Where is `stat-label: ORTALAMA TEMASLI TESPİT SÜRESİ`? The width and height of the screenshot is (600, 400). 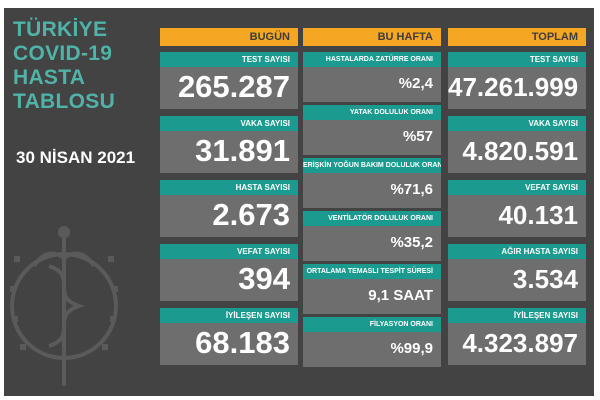 stat-label: ORTALAMA TEMASLI TESPİT SÜRESİ is located at coordinates (372, 271).